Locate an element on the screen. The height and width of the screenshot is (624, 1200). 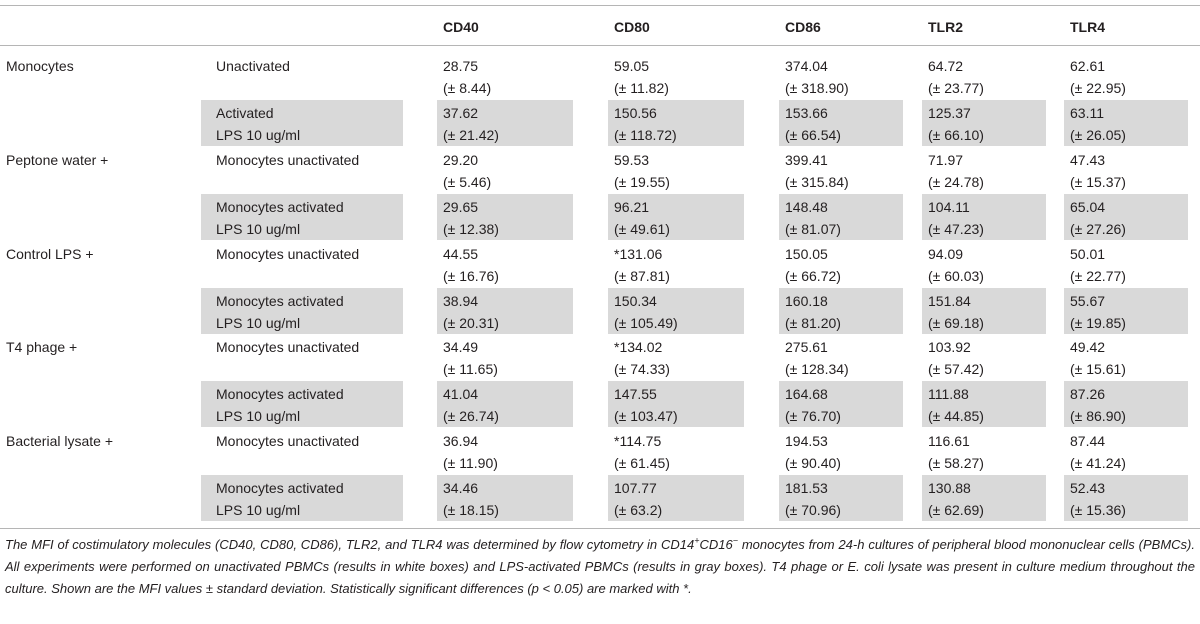
col-header-cd40: CD40 is located at coordinates (461, 27).